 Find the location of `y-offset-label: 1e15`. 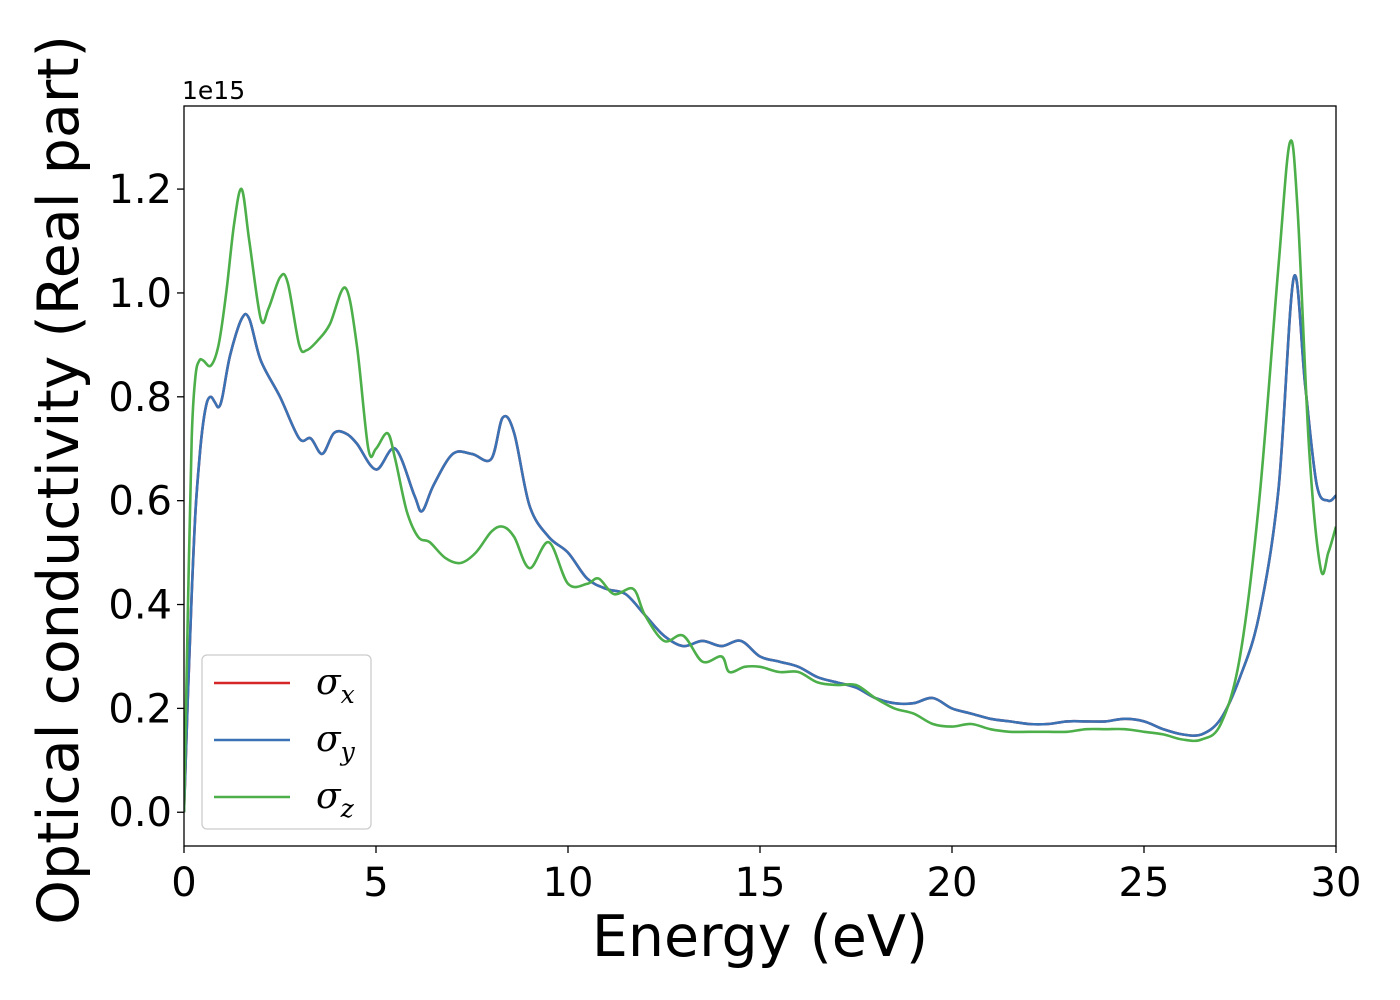

y-offset-label: 1e15 is located at coordinates (213, 90).